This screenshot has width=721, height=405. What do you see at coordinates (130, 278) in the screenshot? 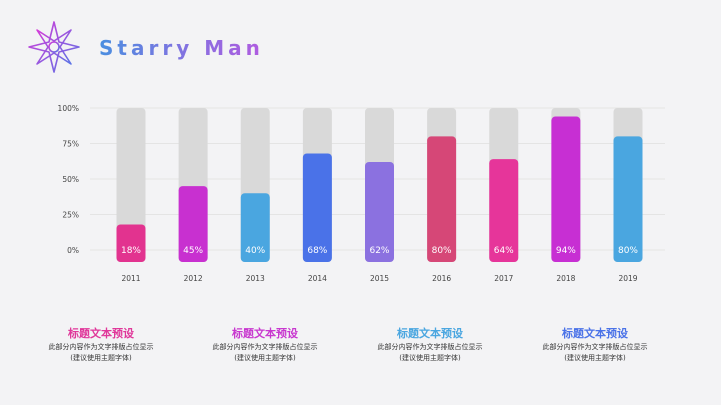
I see `x-tick-label: 2011` at bounding box center [130, 278].